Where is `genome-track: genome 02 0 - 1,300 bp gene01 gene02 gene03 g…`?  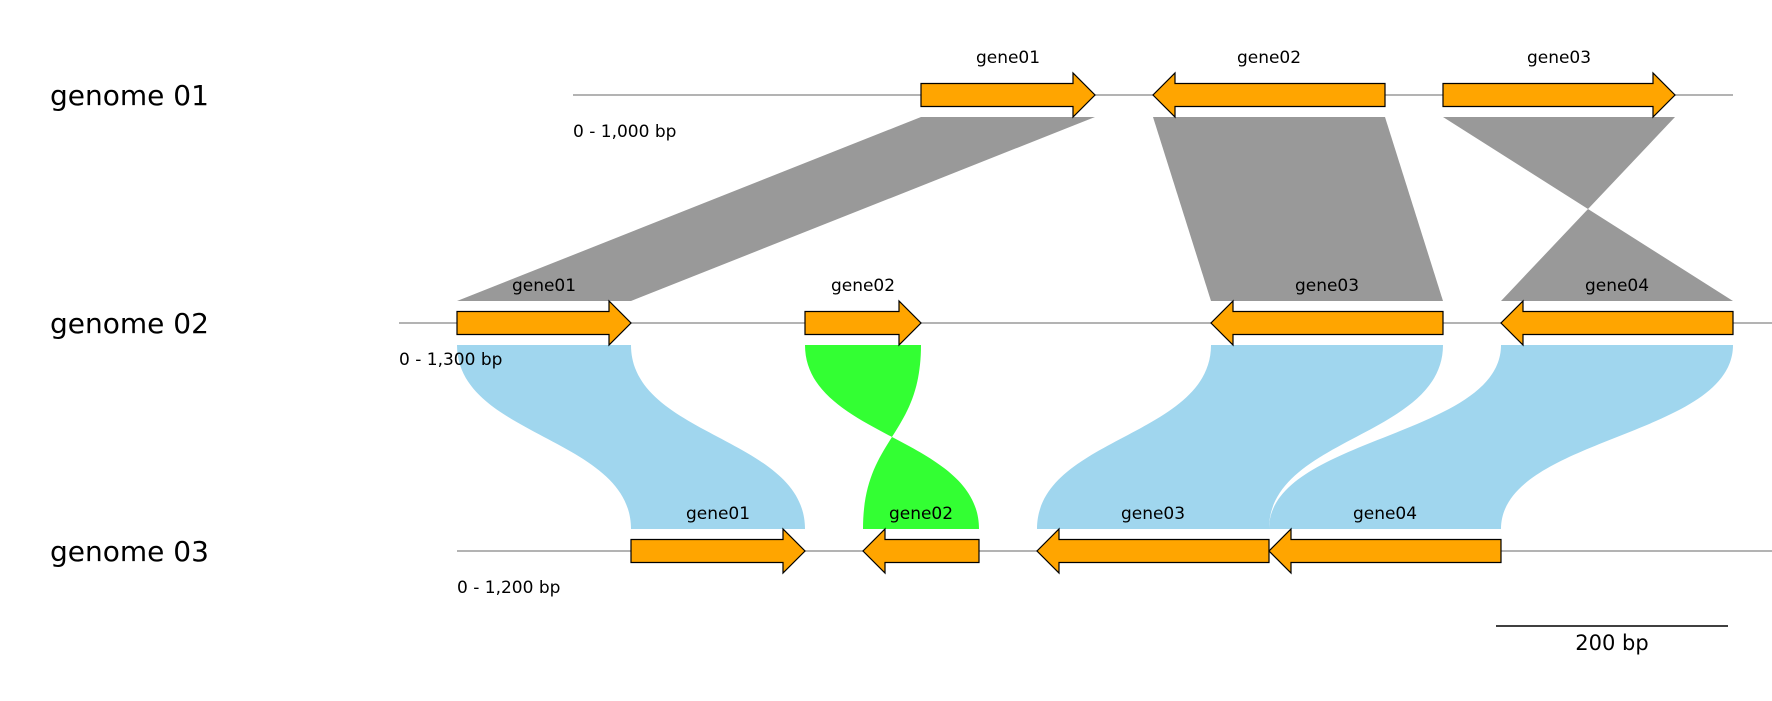 genome-track: genome 02 0 - 1,300 bp gene01 gene02 gene03 g… is located at coordinates (911, 323).